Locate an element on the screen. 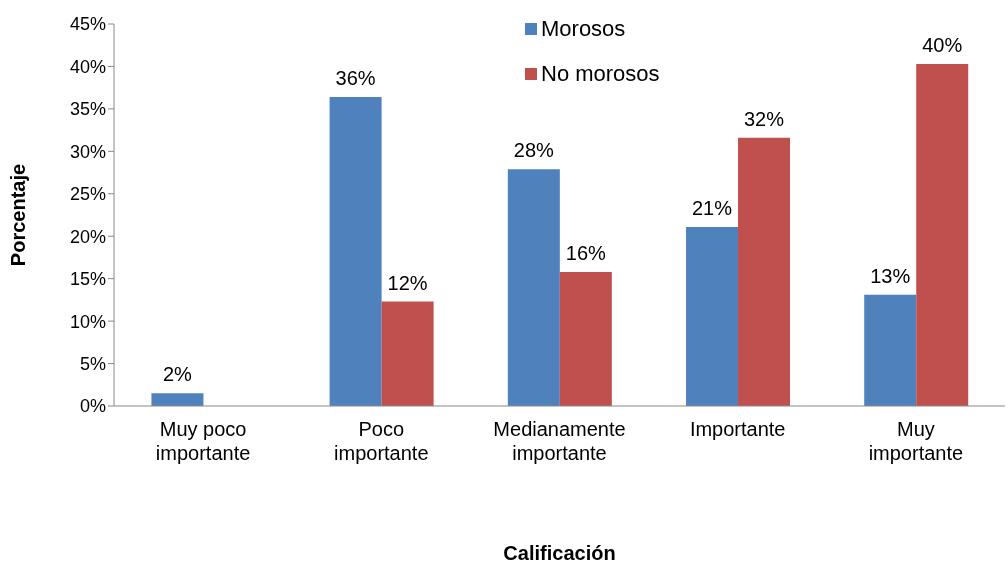  y-tick-label: 0% is located at coordinates (92, 406).